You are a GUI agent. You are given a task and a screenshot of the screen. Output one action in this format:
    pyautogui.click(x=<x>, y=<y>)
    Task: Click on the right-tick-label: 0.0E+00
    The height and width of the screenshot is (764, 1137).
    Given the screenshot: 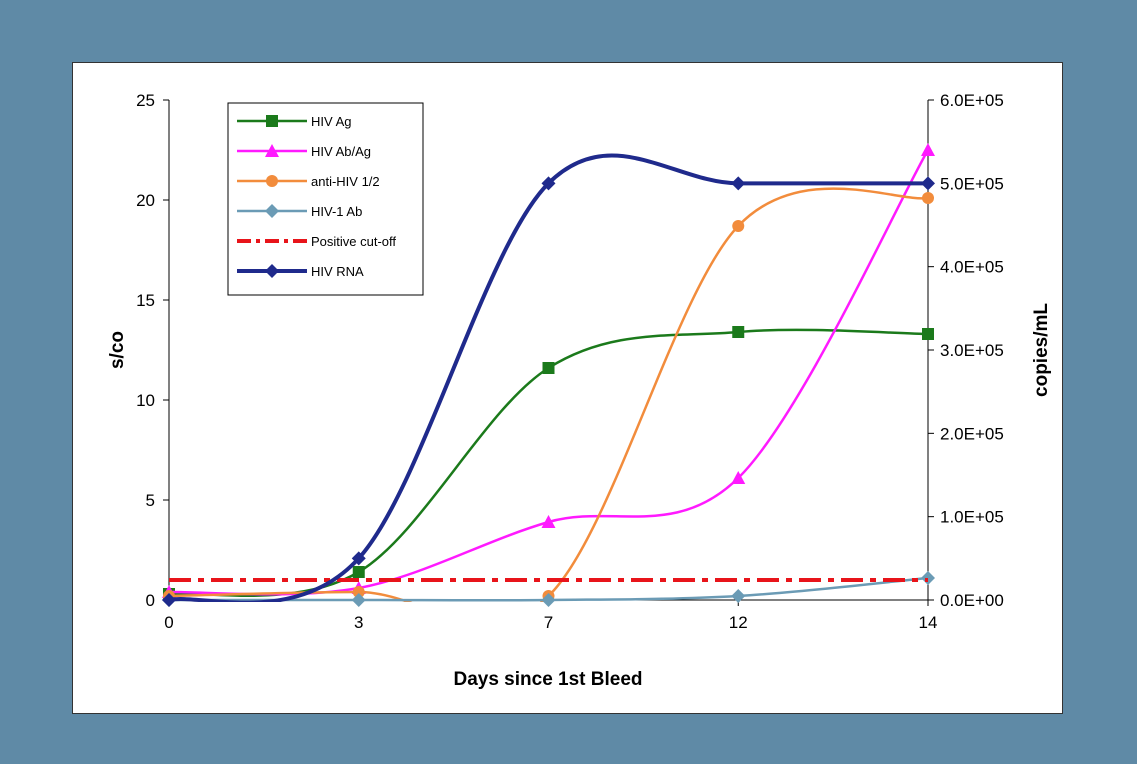 What is the action you would take?
    pyautogui.click(x=972, y=600)
    